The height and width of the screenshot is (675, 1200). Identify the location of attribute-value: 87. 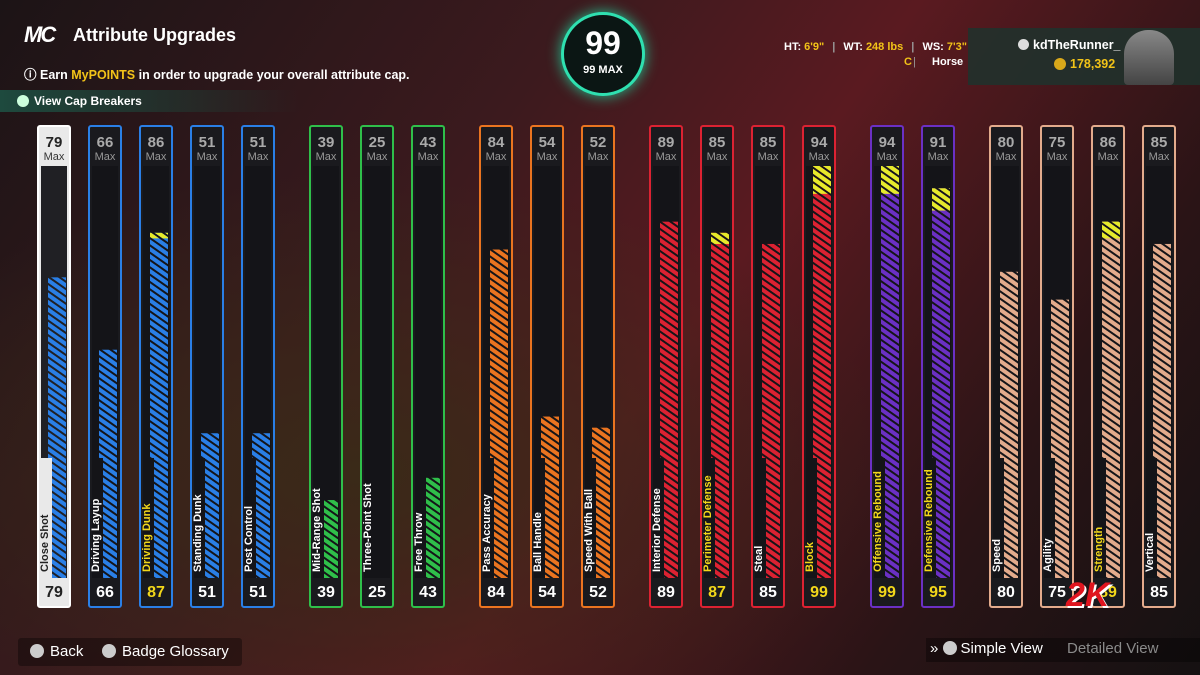
(156, 592).